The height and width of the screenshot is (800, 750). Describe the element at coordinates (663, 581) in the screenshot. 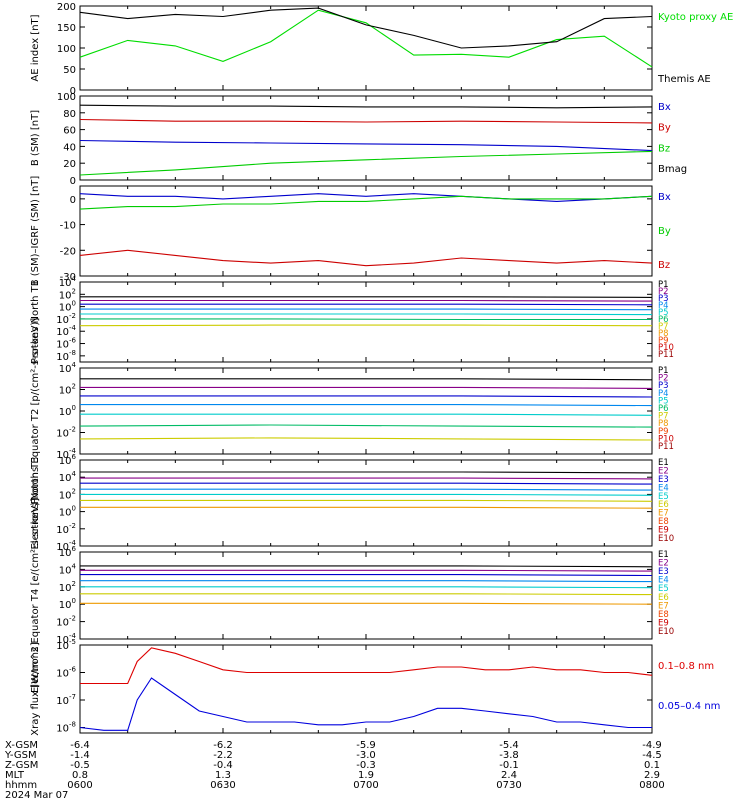

I see `legend-entry-E4: E4` at that location.